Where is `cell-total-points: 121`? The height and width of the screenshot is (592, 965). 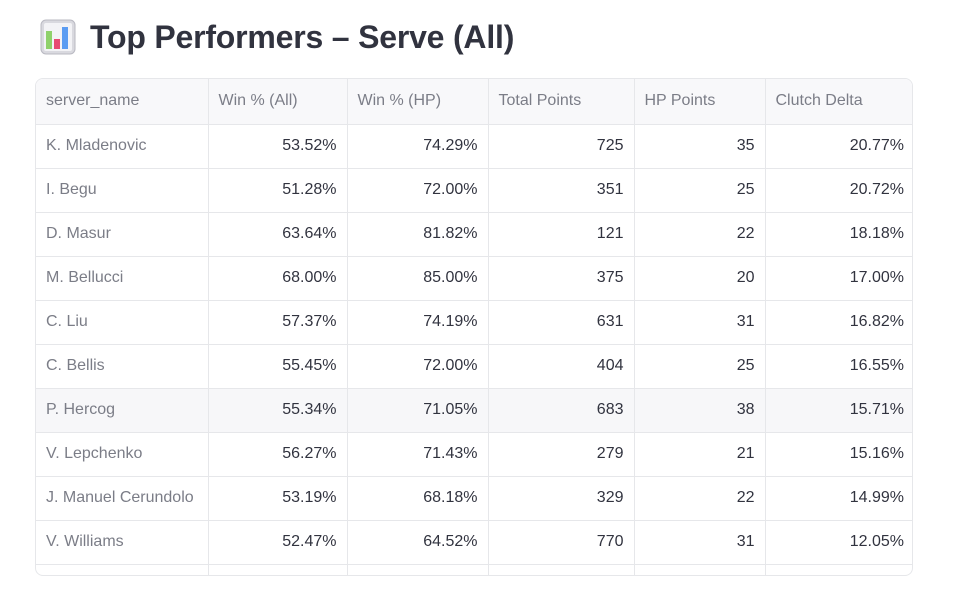 cell-total-points: 121 is located at coordinates (561, 234).